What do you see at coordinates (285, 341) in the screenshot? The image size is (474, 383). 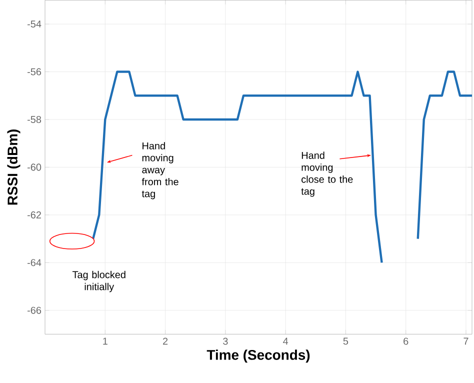 I see `x-tick-label: 4` at bounding box center [285, 341].